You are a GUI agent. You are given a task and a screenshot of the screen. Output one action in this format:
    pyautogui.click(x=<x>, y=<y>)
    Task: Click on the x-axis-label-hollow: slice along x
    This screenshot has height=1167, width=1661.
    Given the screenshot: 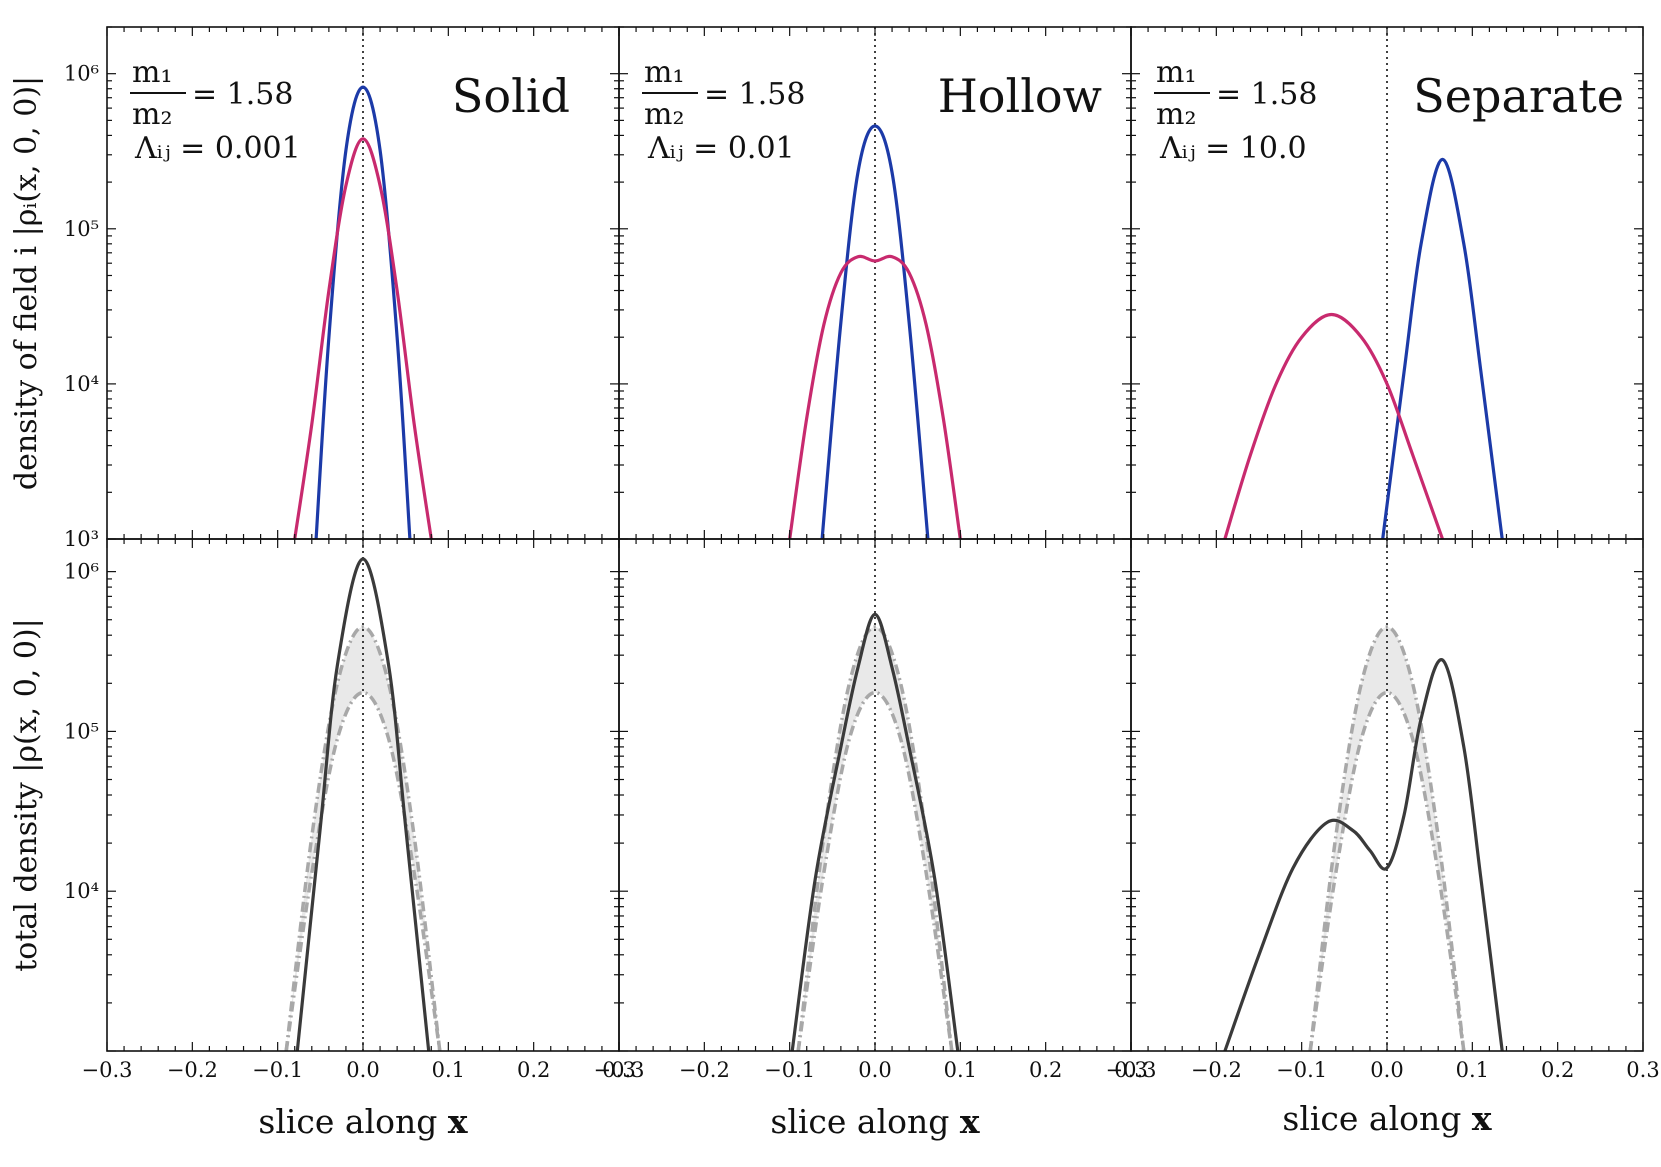 What is the action you would take?
    pyautogui.click(x=875, y=1121)
    